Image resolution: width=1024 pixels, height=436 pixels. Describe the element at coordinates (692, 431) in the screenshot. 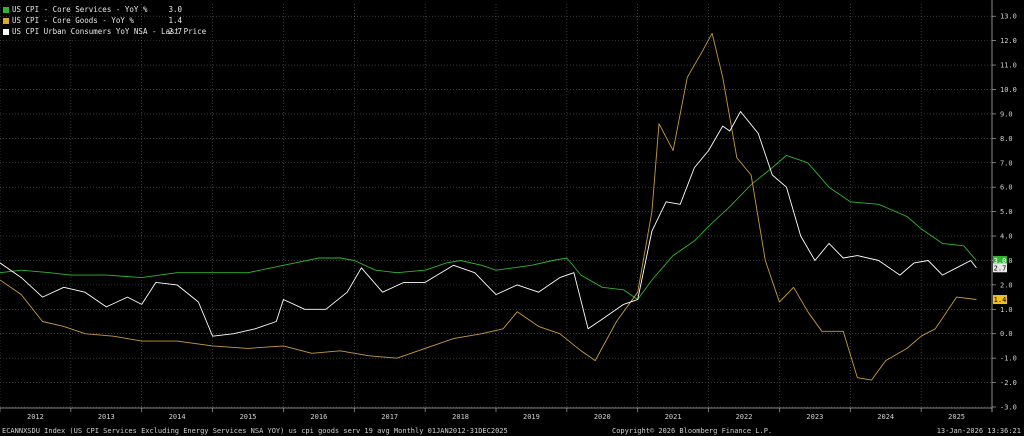

I see `footer-copyright: Copyright© 2026 Bloomberg Finance L.P.` at that location.